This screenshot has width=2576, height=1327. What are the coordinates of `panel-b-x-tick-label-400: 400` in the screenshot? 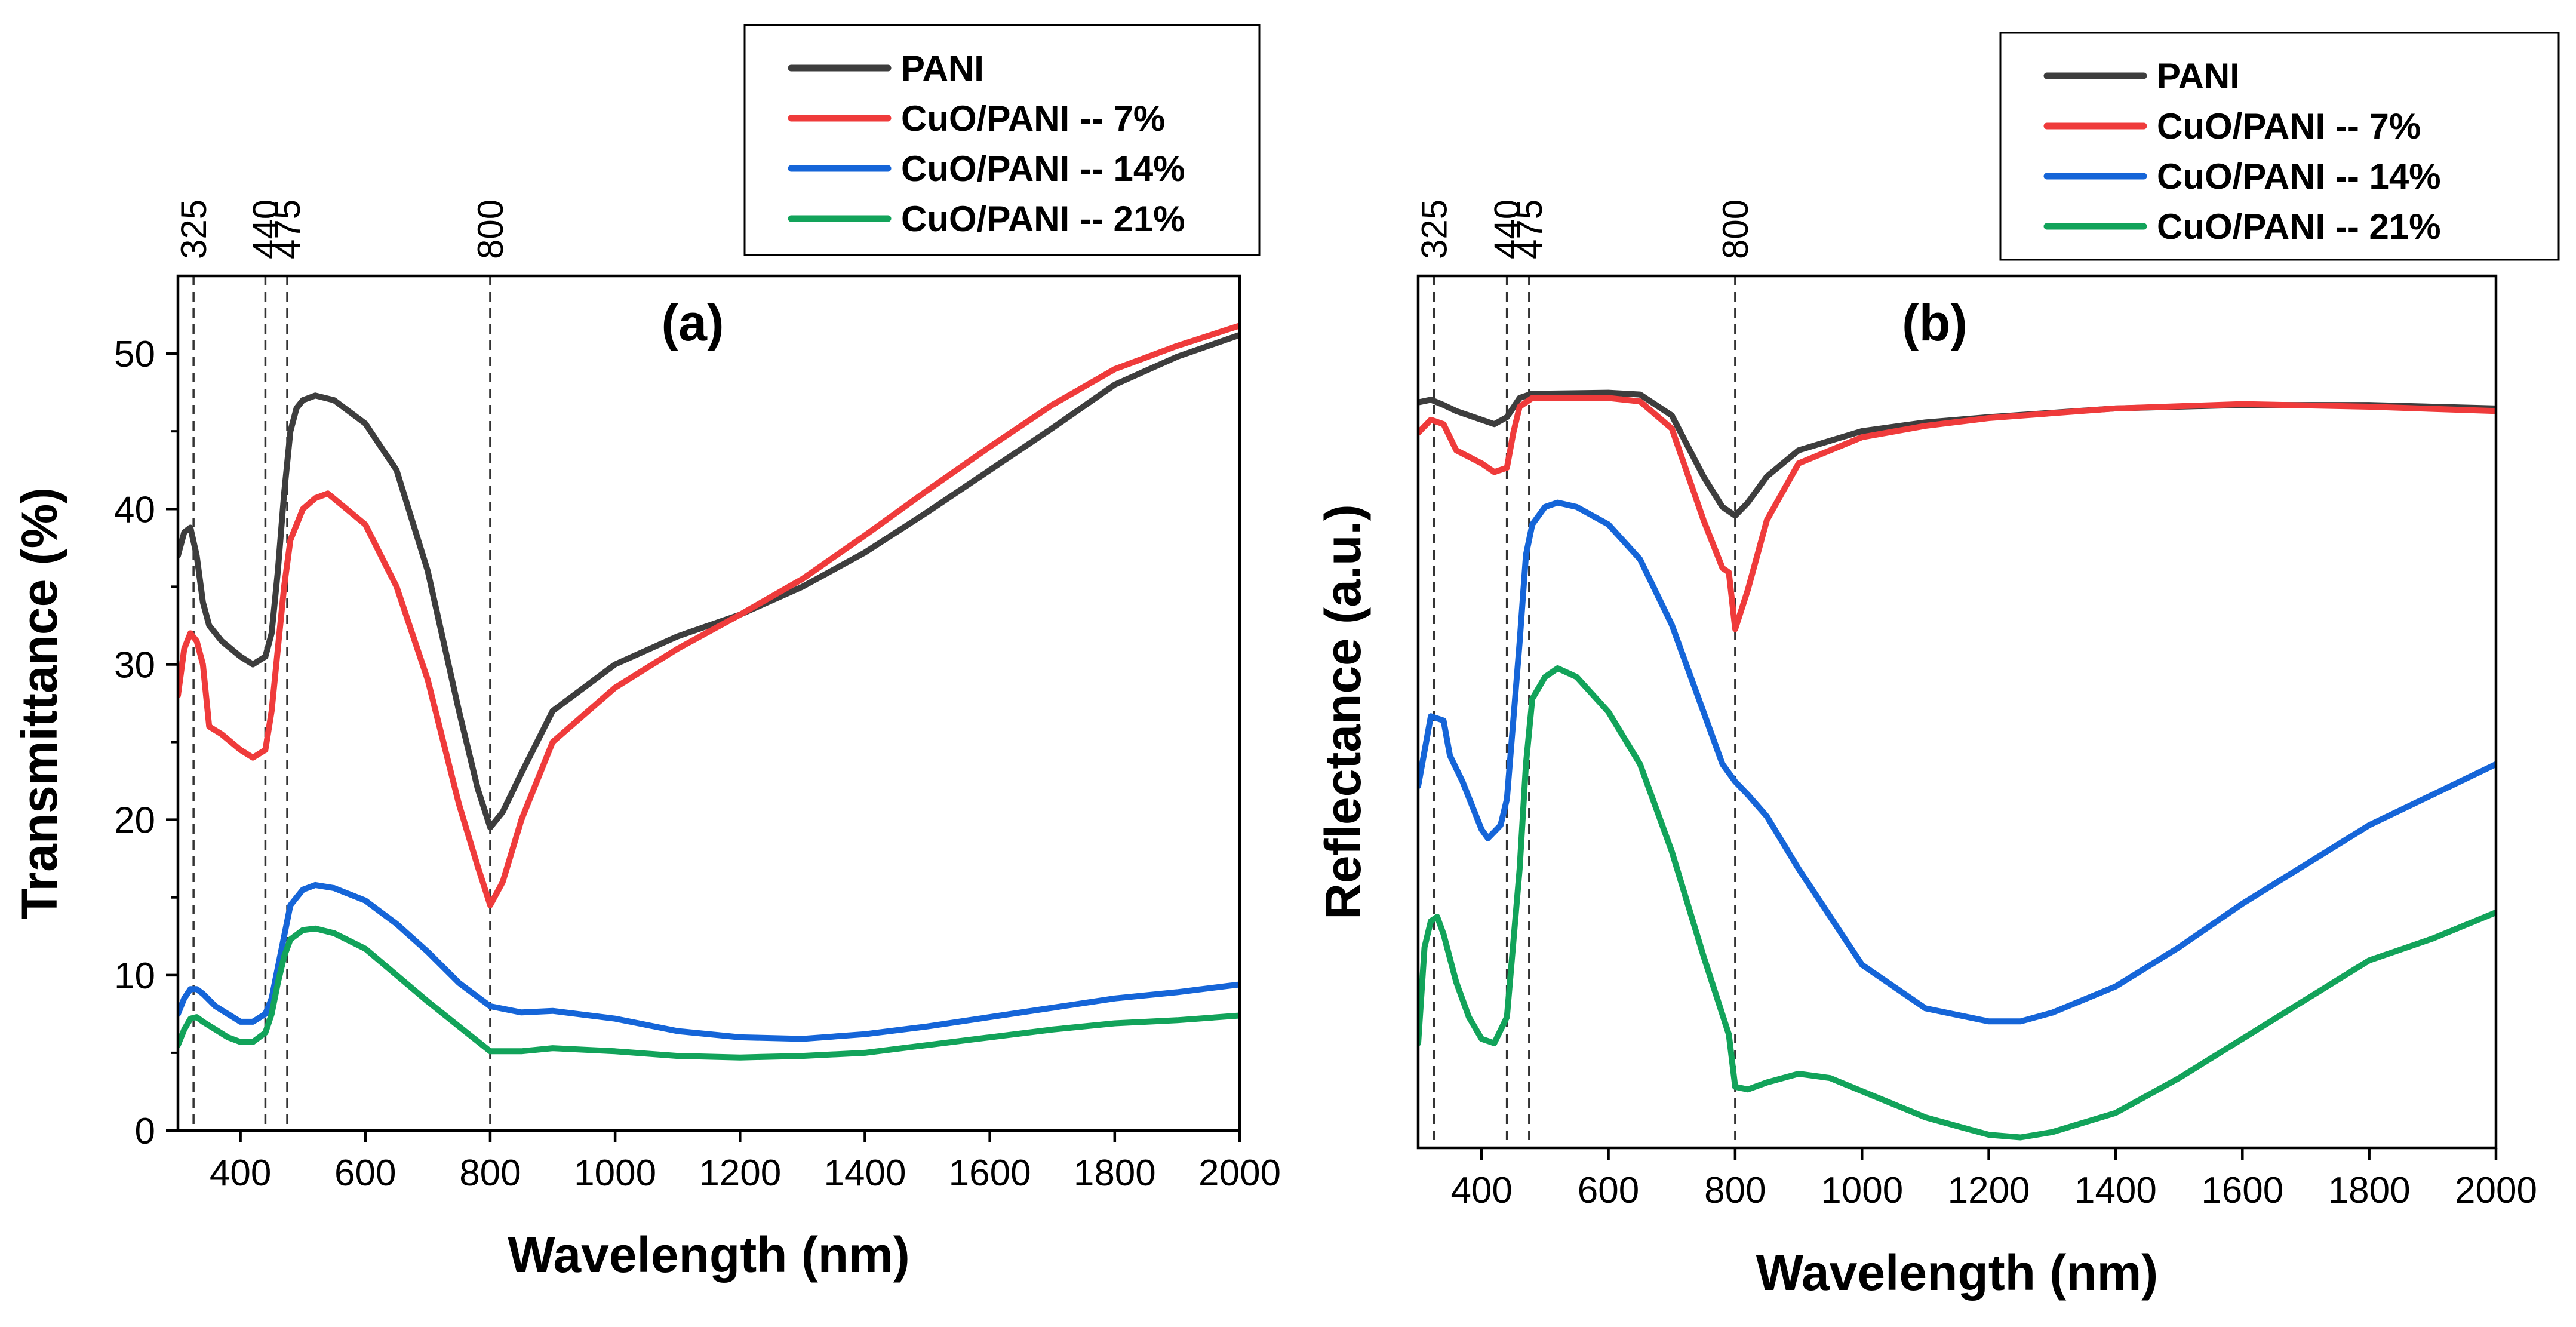 It's located at (1481, 1190).